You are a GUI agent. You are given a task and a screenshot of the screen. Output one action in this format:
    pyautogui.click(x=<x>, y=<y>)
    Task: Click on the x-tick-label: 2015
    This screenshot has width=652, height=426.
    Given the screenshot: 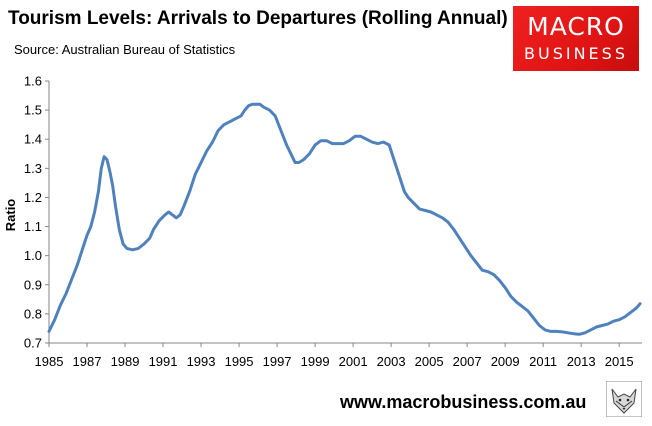 What is the action you would take?
    pyautogui.click(x=619, y=361)
    